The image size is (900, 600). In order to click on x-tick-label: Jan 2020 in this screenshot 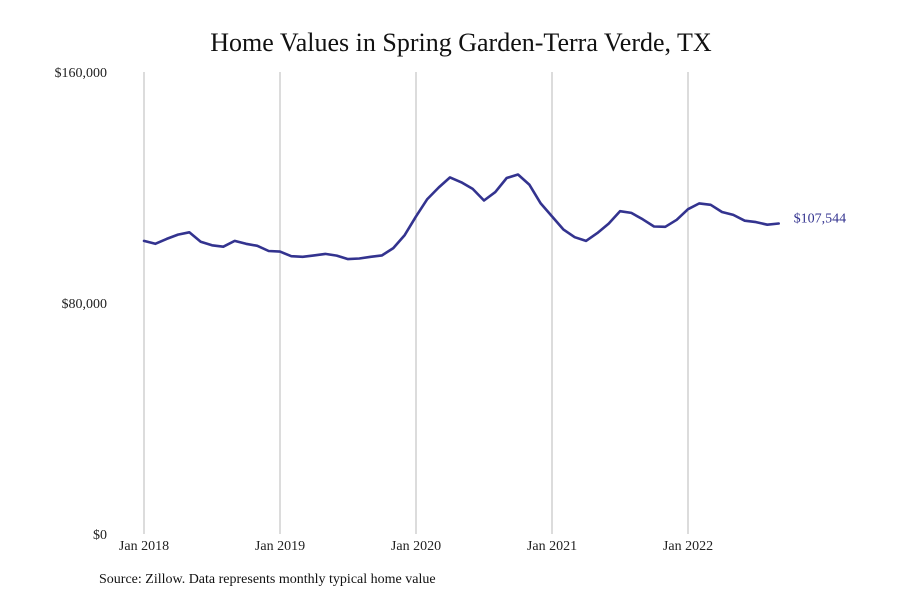, I will do `click(416, 546)`.